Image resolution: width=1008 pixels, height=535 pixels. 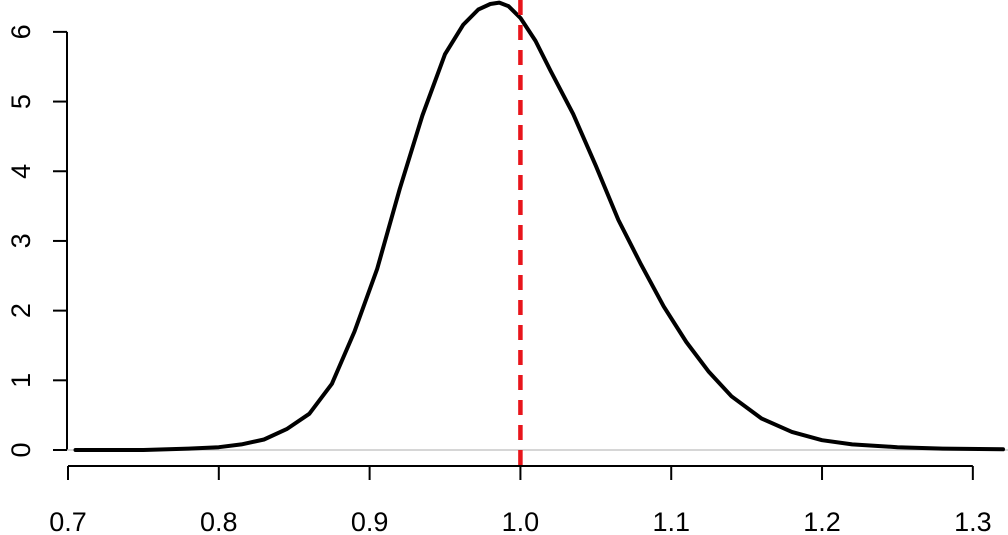 What do you see at coordinates (671, 521) in the screenshot?
I see `x-tick-label: 1.1` at bounding box center [671, 521].